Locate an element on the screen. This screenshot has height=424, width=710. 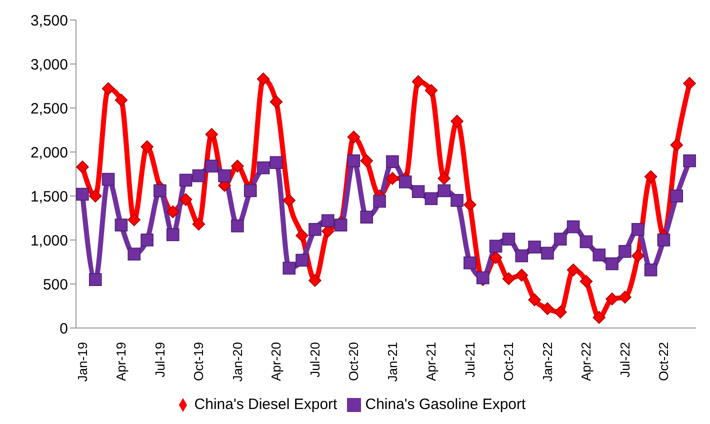
y-tick-label: 2,500 is located at coordinates (49, 109).